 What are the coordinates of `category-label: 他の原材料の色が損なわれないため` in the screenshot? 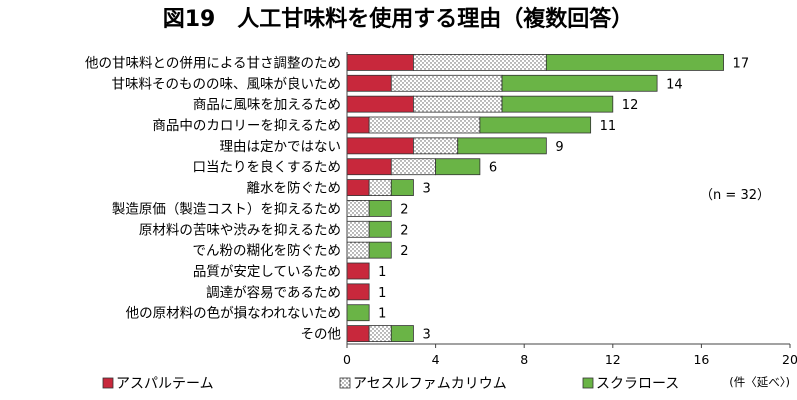 It's located at (233, 313).